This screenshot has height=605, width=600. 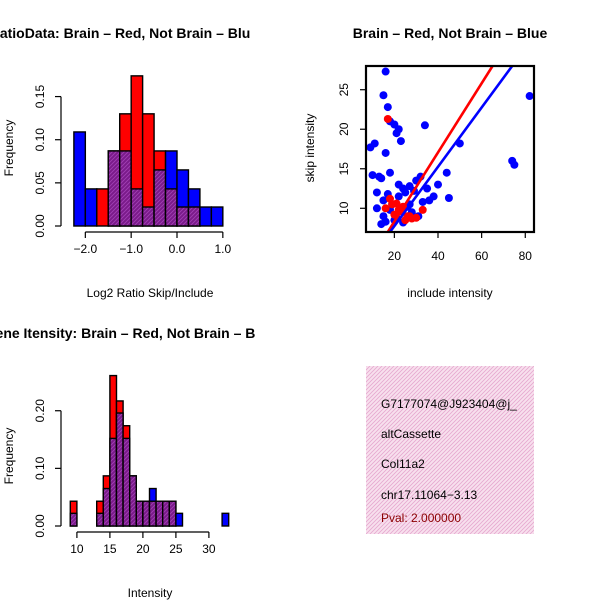 What do you see at coordinates (310, 148) in the screenshot?
I see `scatter-ylabel: skip intensity` at bounding box center [310, 148].